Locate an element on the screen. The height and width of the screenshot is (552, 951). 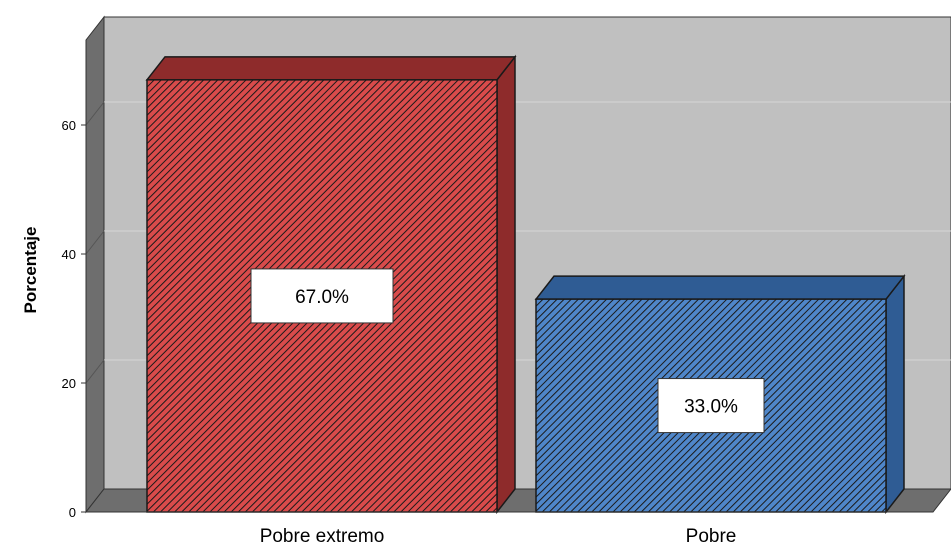
y-ticks: 0 20 40 60 is located at coordinates (74, 319).